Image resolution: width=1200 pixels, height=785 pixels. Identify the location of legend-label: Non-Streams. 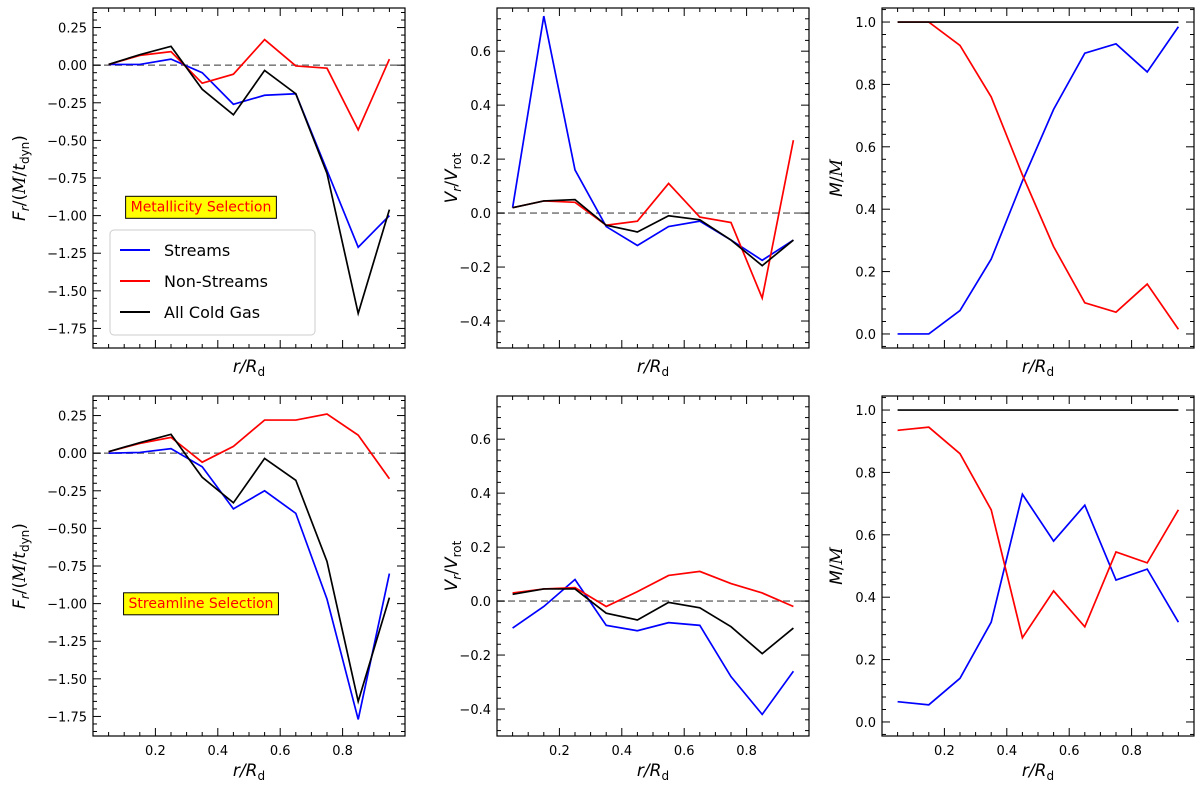
(216, 281).